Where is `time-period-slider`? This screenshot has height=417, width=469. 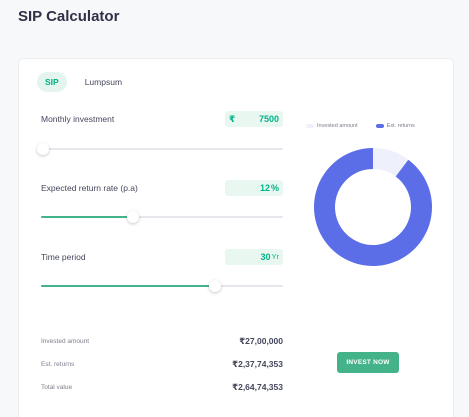
time-period-slider is located at coordinates (162, 286).